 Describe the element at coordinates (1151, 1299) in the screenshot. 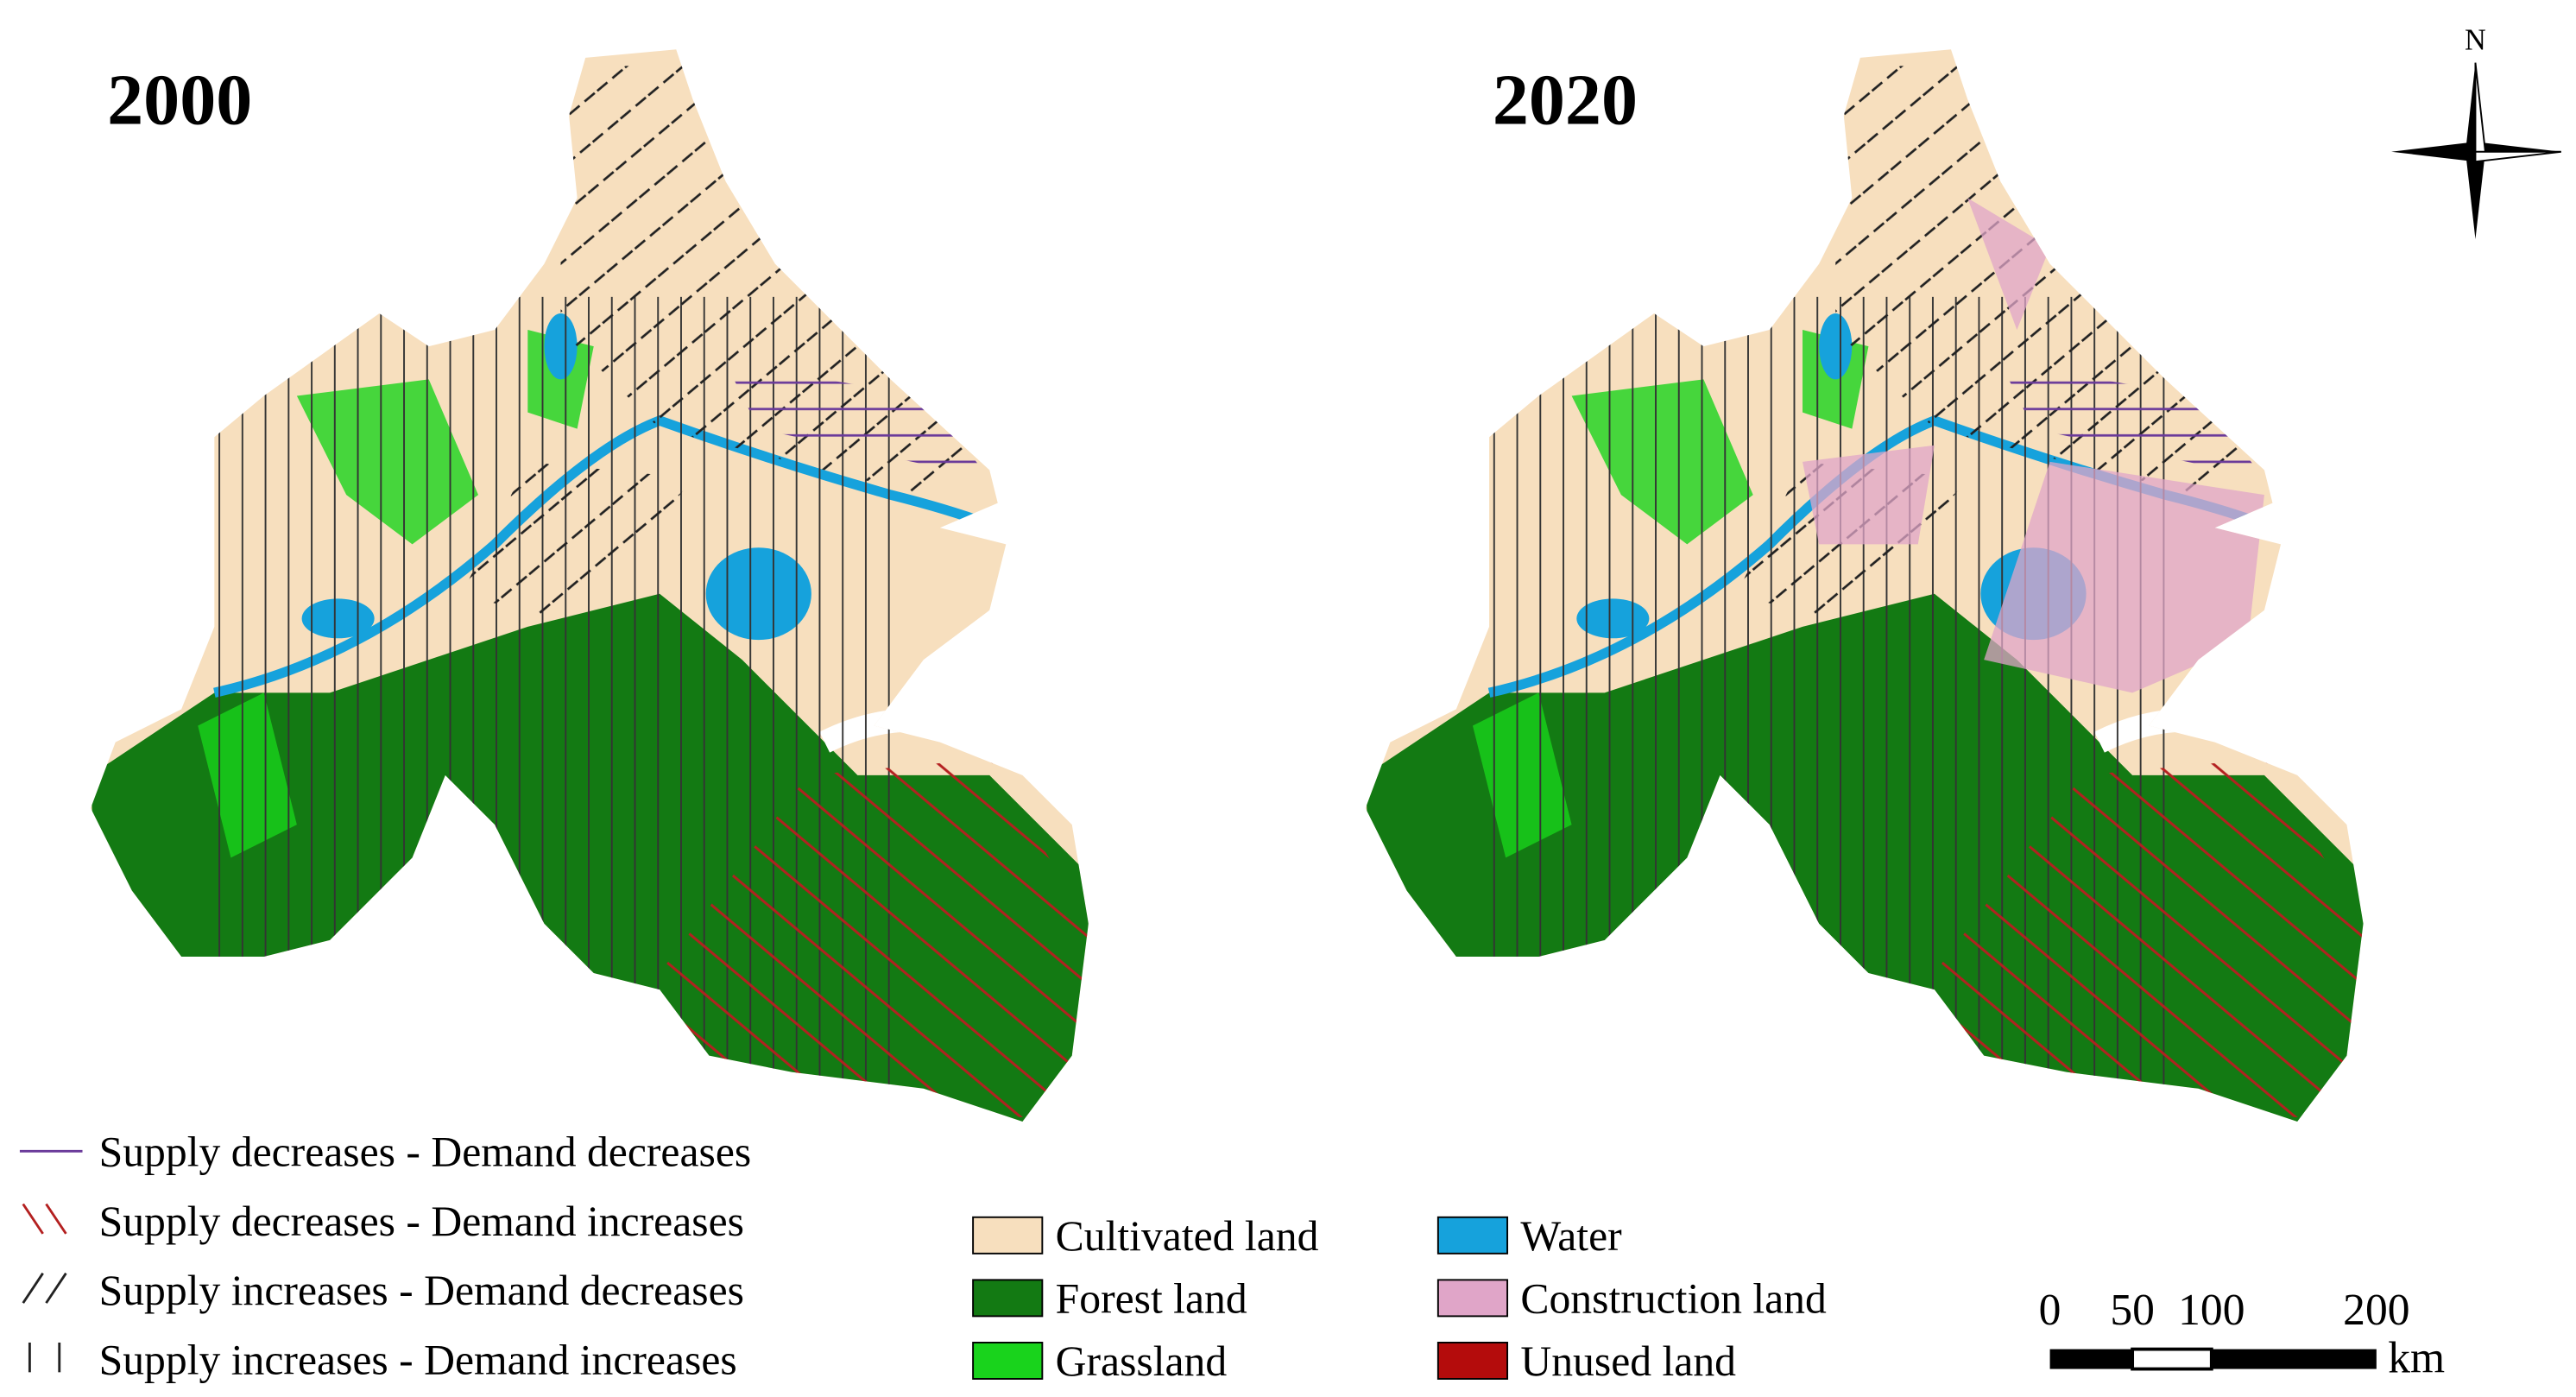

I see `legend-label: Forest land` at that location.